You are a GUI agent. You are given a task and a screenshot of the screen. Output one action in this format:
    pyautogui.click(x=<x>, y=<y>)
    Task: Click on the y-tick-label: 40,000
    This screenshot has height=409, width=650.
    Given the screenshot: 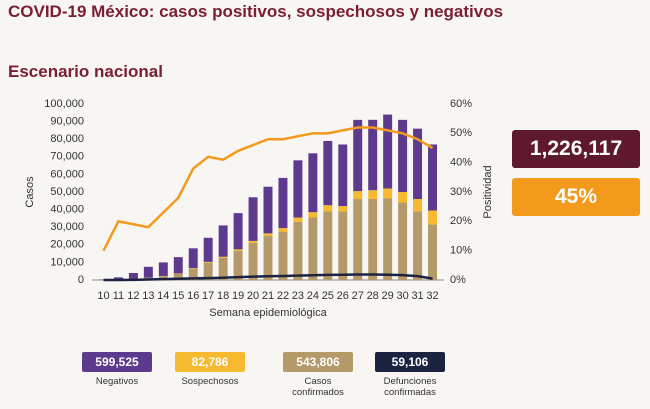 What is the action you would take?
    pyautogui.click(x=67, y=210)
    